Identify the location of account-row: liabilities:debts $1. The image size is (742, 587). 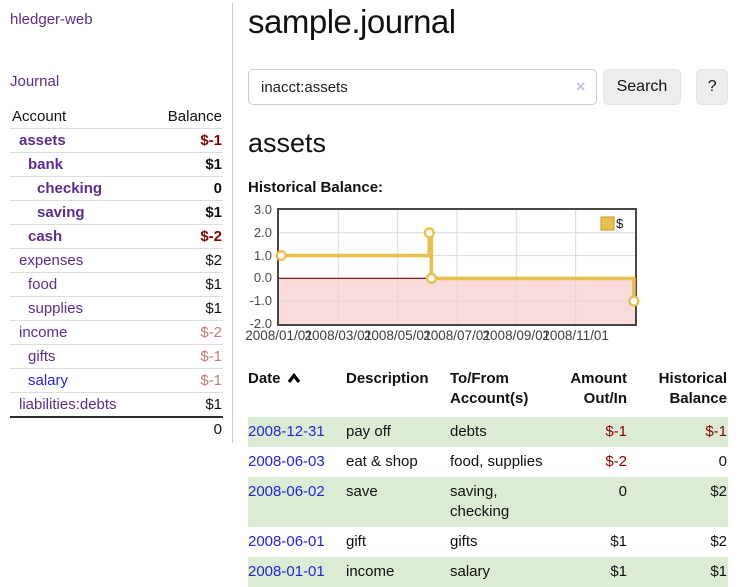
(116, 405).